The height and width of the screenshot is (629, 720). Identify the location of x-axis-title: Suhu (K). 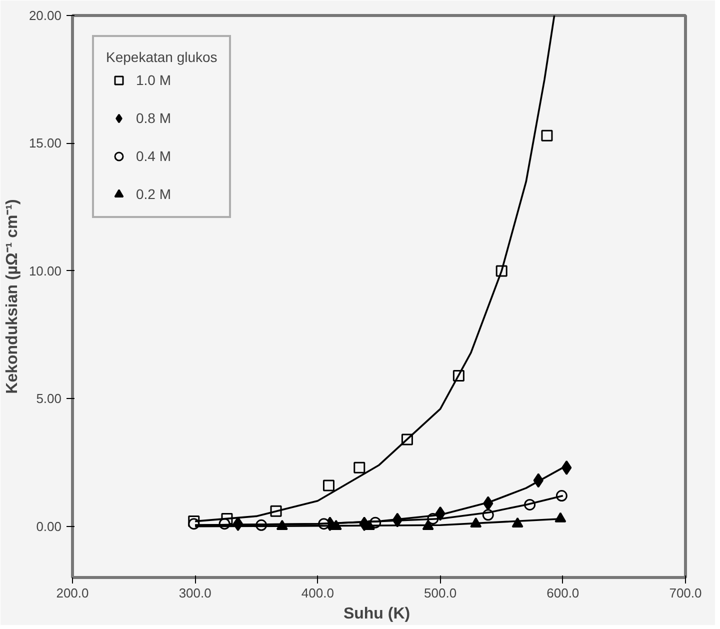
(376, 614).